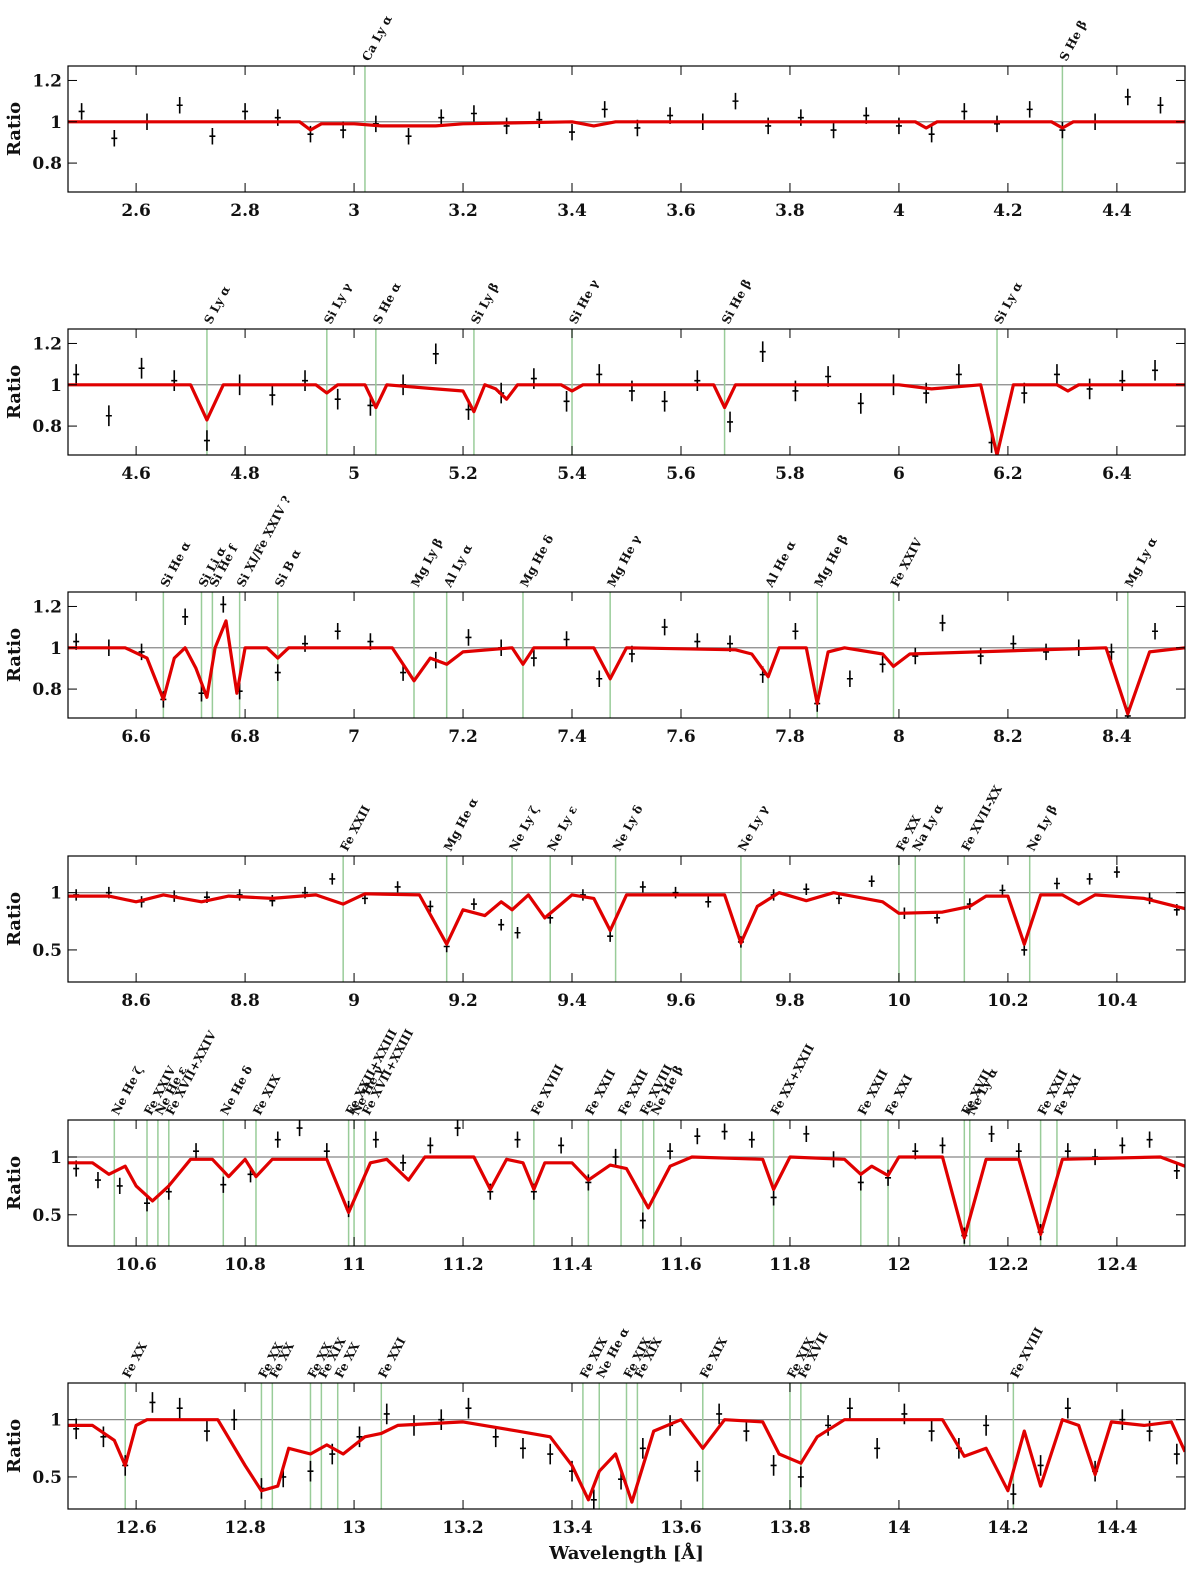  Describe the element at coordinates (1008, 737) in the screenshot. I see `x-tick-label: 8.2` at that location.